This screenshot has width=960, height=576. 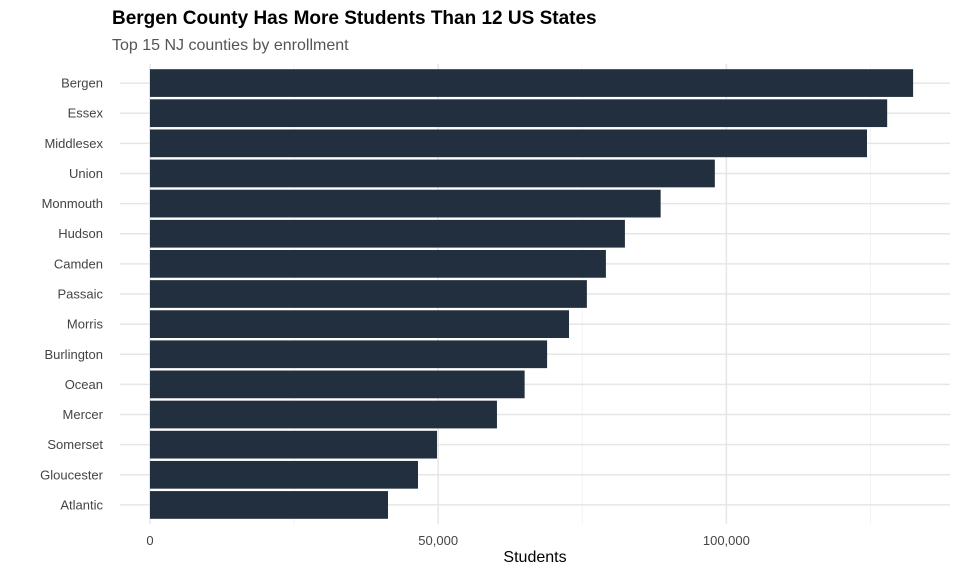 What do you see at coordinates (73, 143) in the screenshot?
I see `y-tick-label: Middlesex` at bounding box center [73, 143].